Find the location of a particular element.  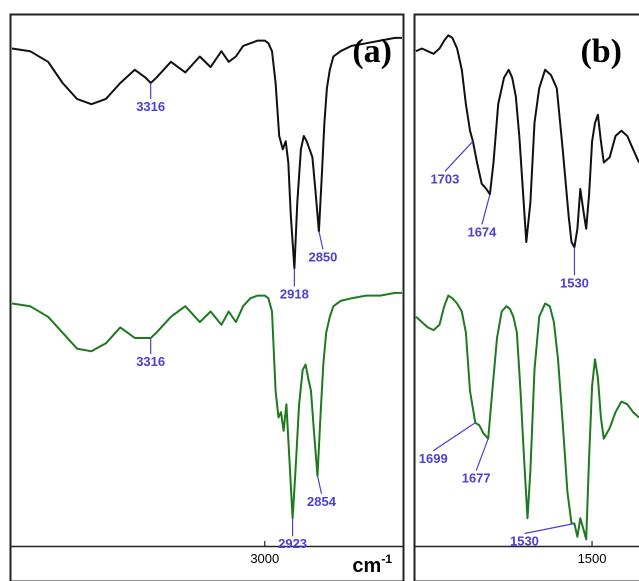

panel-b-x-tick-label-1500: 1500 is located at coordinates (592, 558).